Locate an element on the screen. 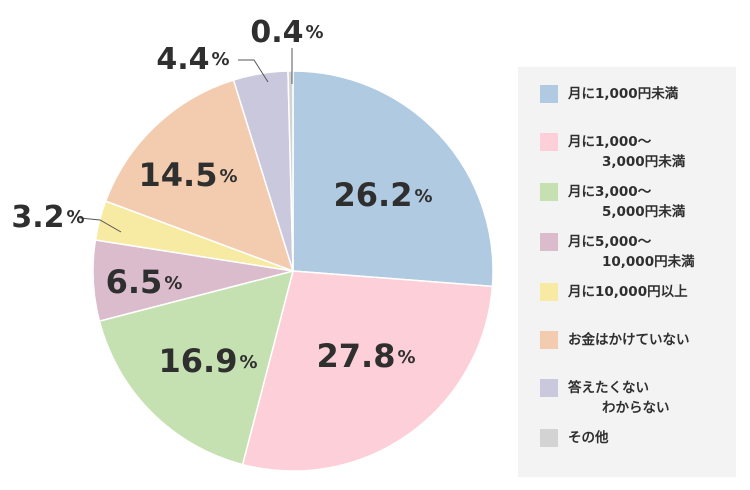 Image resolution: width=750 pixels, height=490 pixels. legend-item-4: 月に5,000〜 10,000円未満 is located at coordinates (627, 250).